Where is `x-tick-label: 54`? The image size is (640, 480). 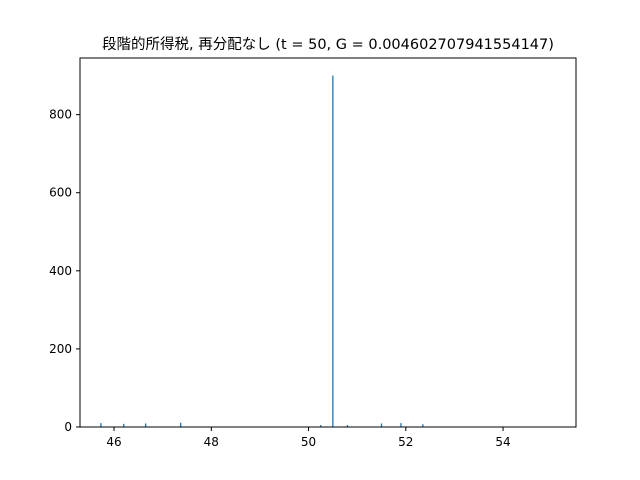 x-tick-label: 54 is located at coordinates (502, 442).